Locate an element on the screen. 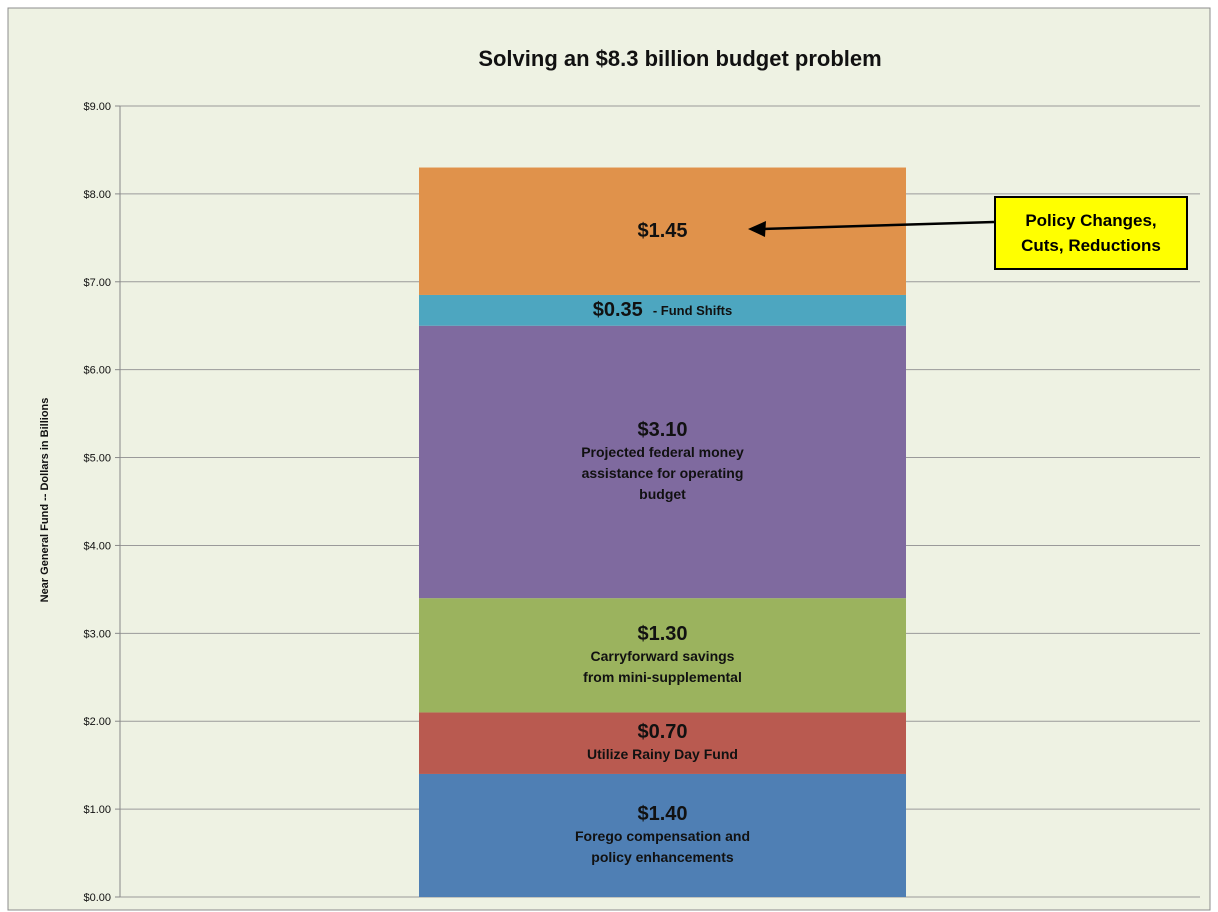 This screenshot has width=1218, height=912. y-tick-label: $3.00 is located at coordinates (97, 634).